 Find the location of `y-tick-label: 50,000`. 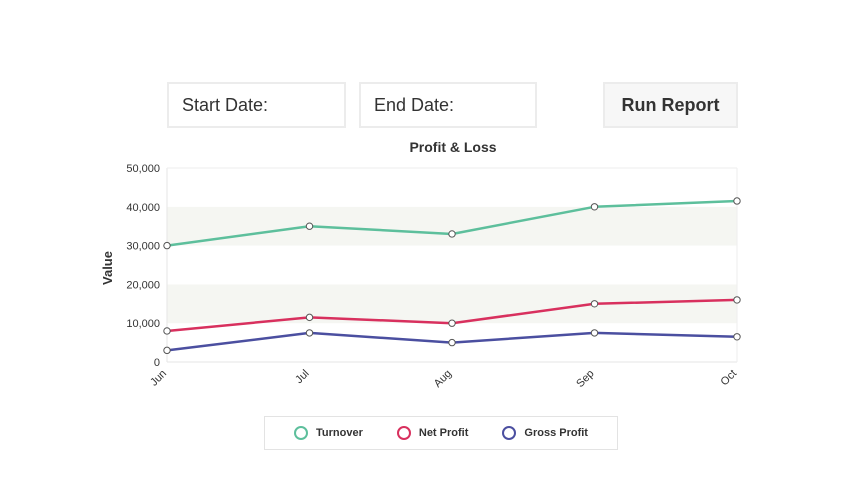

y-tick-label: 50,000 is located at coordinates (143, 169).